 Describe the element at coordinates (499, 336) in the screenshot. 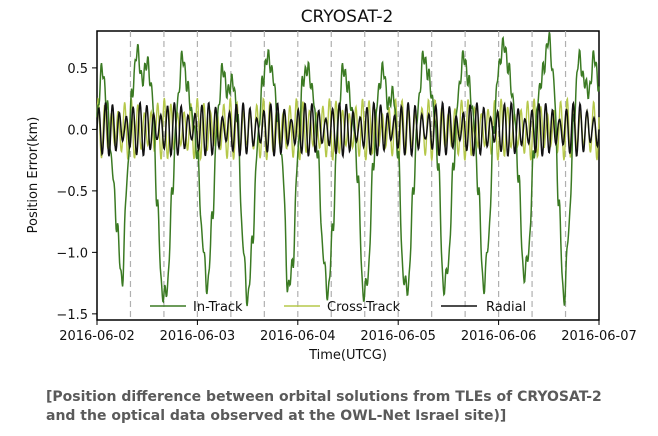

I see `x-tick-label: 2016-06-06` at that location.